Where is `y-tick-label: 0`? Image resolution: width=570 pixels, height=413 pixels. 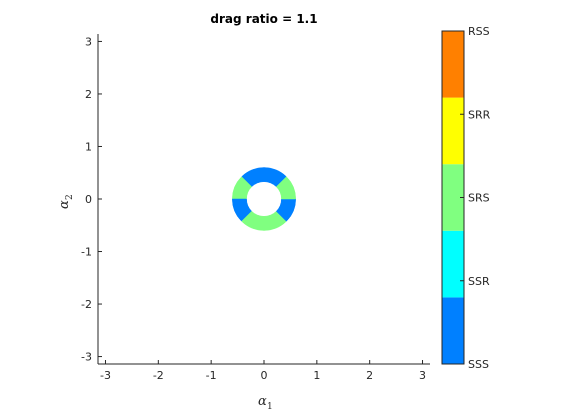 y-tick-label: 0 is located at coordinates (88, 199).